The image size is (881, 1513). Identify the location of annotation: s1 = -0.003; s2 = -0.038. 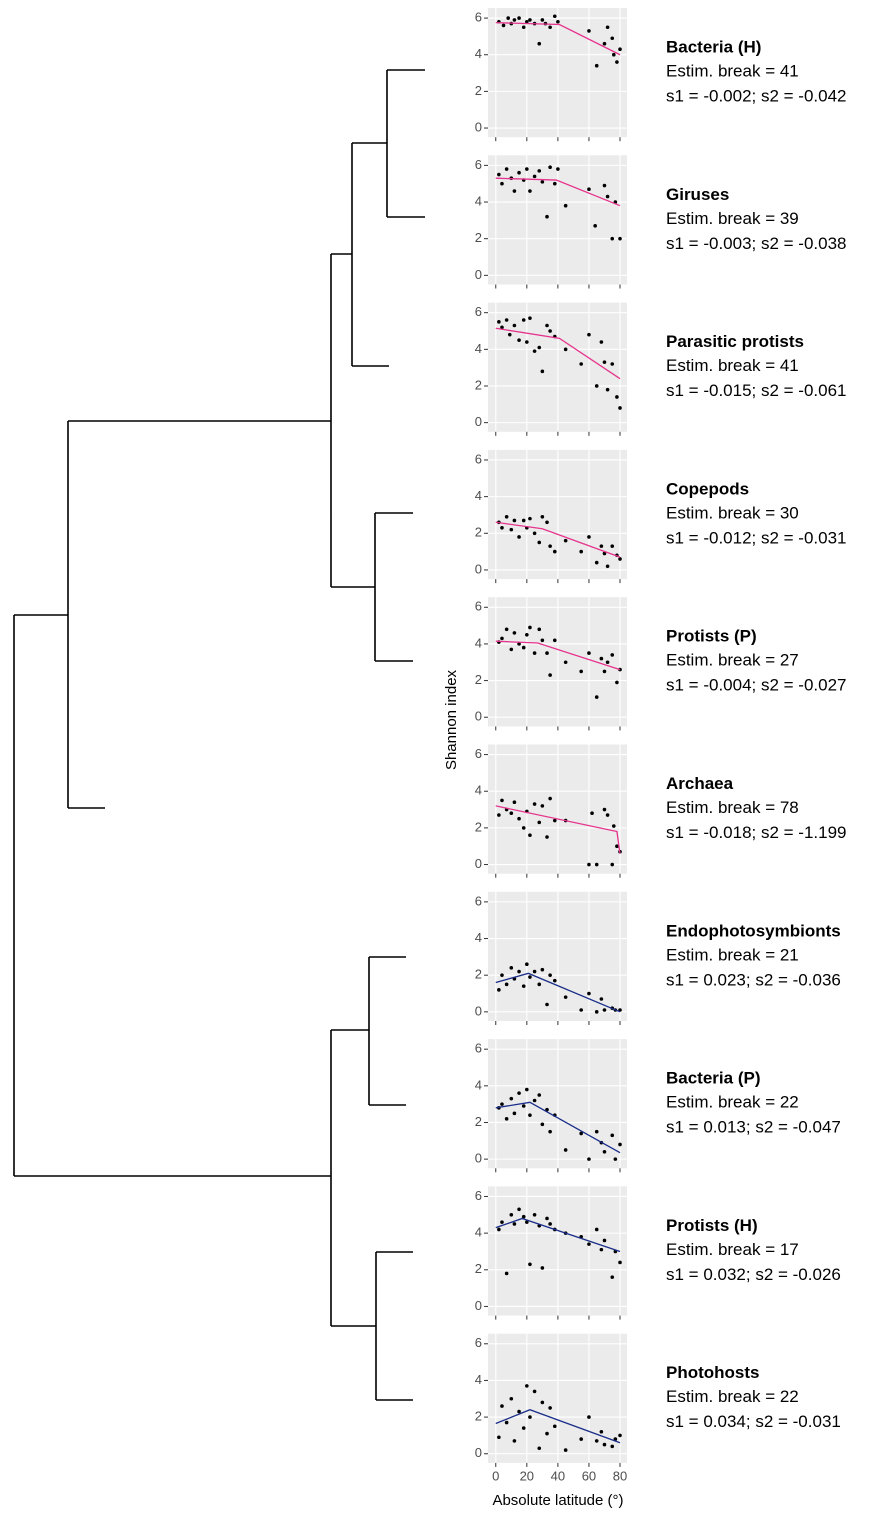
(756, 243).